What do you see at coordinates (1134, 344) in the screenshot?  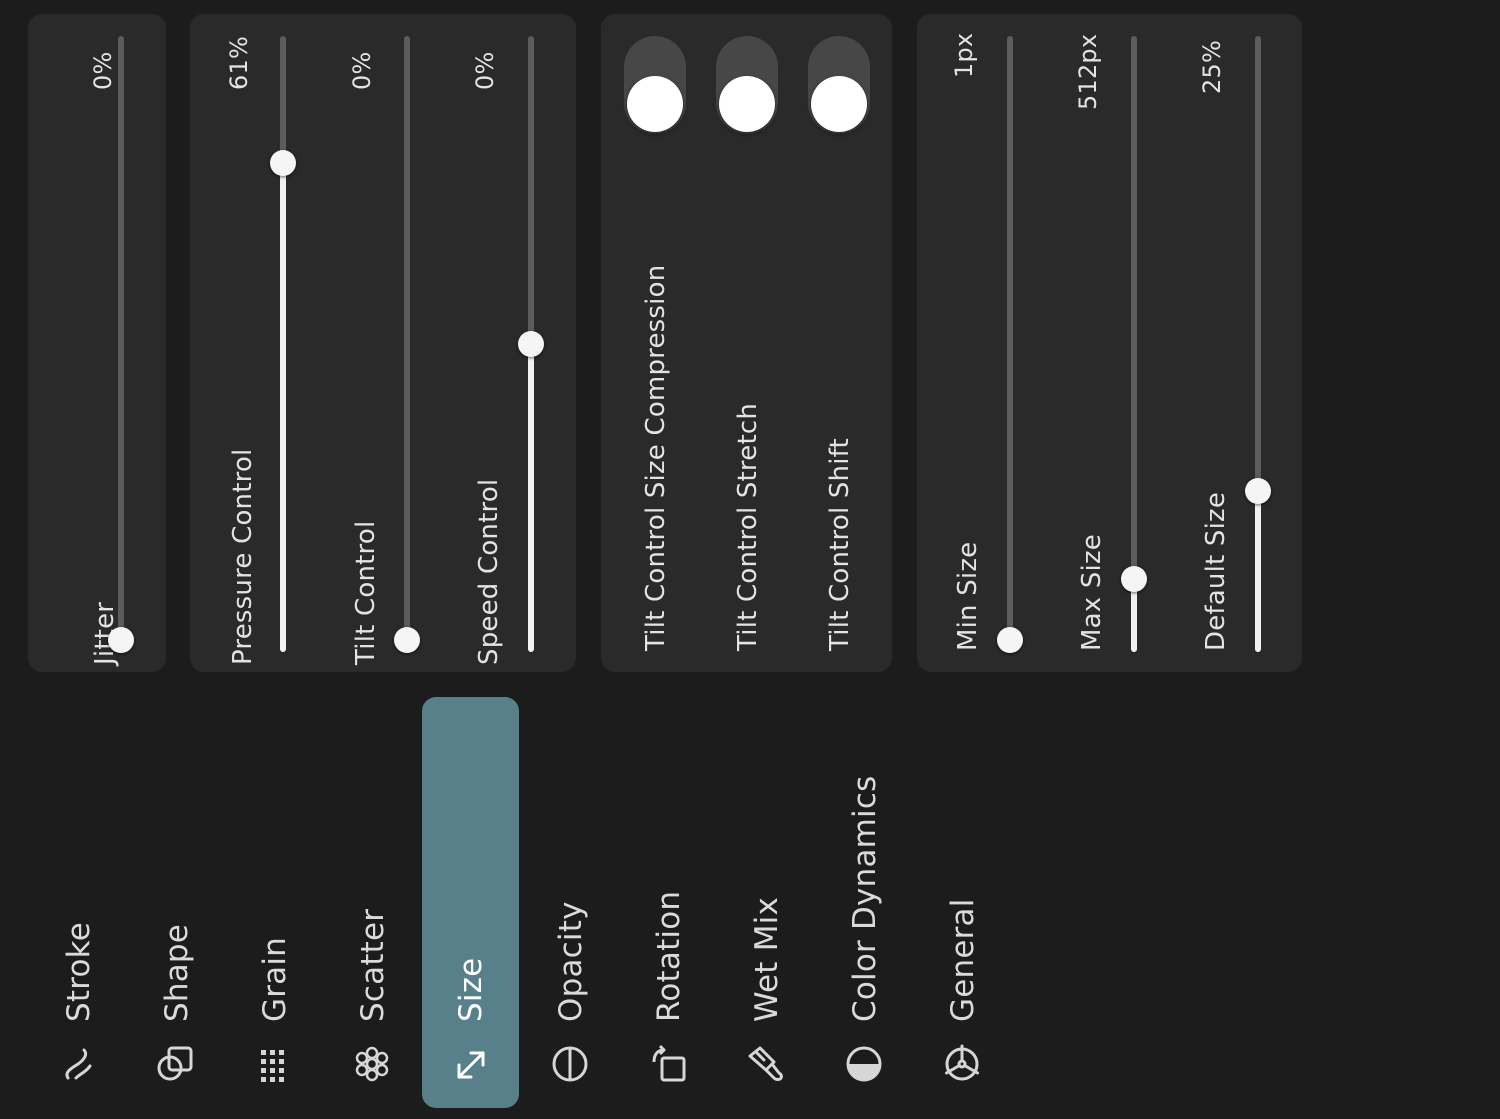 I see `max-size-slider` at bounding box center [1134, 344].